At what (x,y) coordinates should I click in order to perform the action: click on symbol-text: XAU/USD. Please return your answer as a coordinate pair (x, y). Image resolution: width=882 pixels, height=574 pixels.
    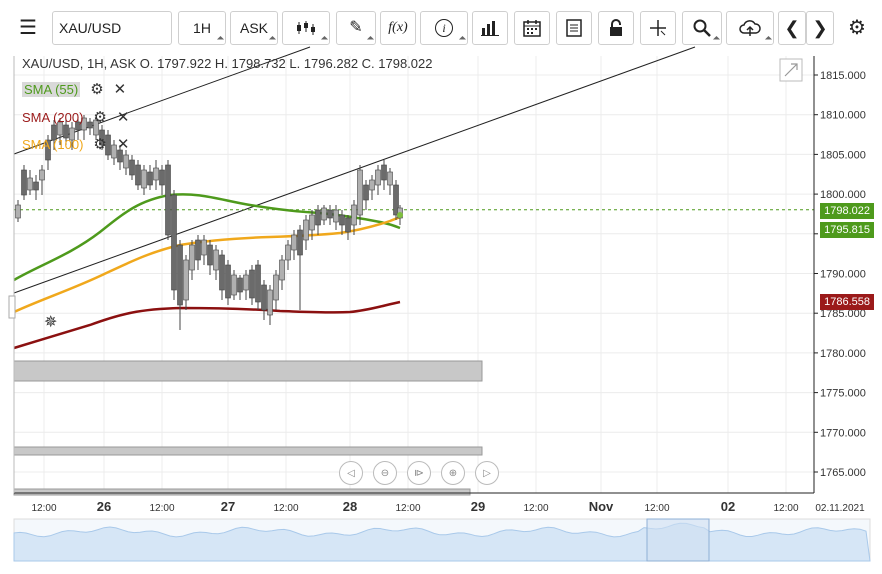
    Looking at the image, I should click on (90, 28).